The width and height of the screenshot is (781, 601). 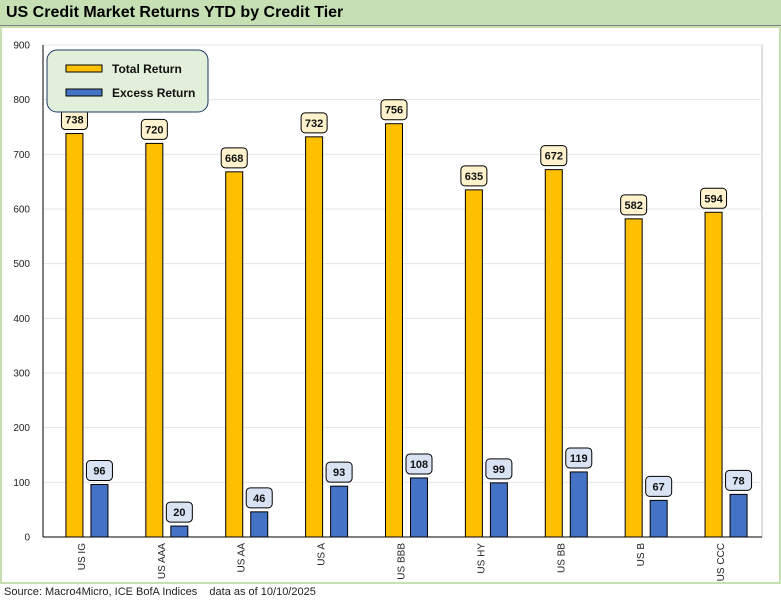 I want to click on data-label: 67, so click(x=659, y=487).